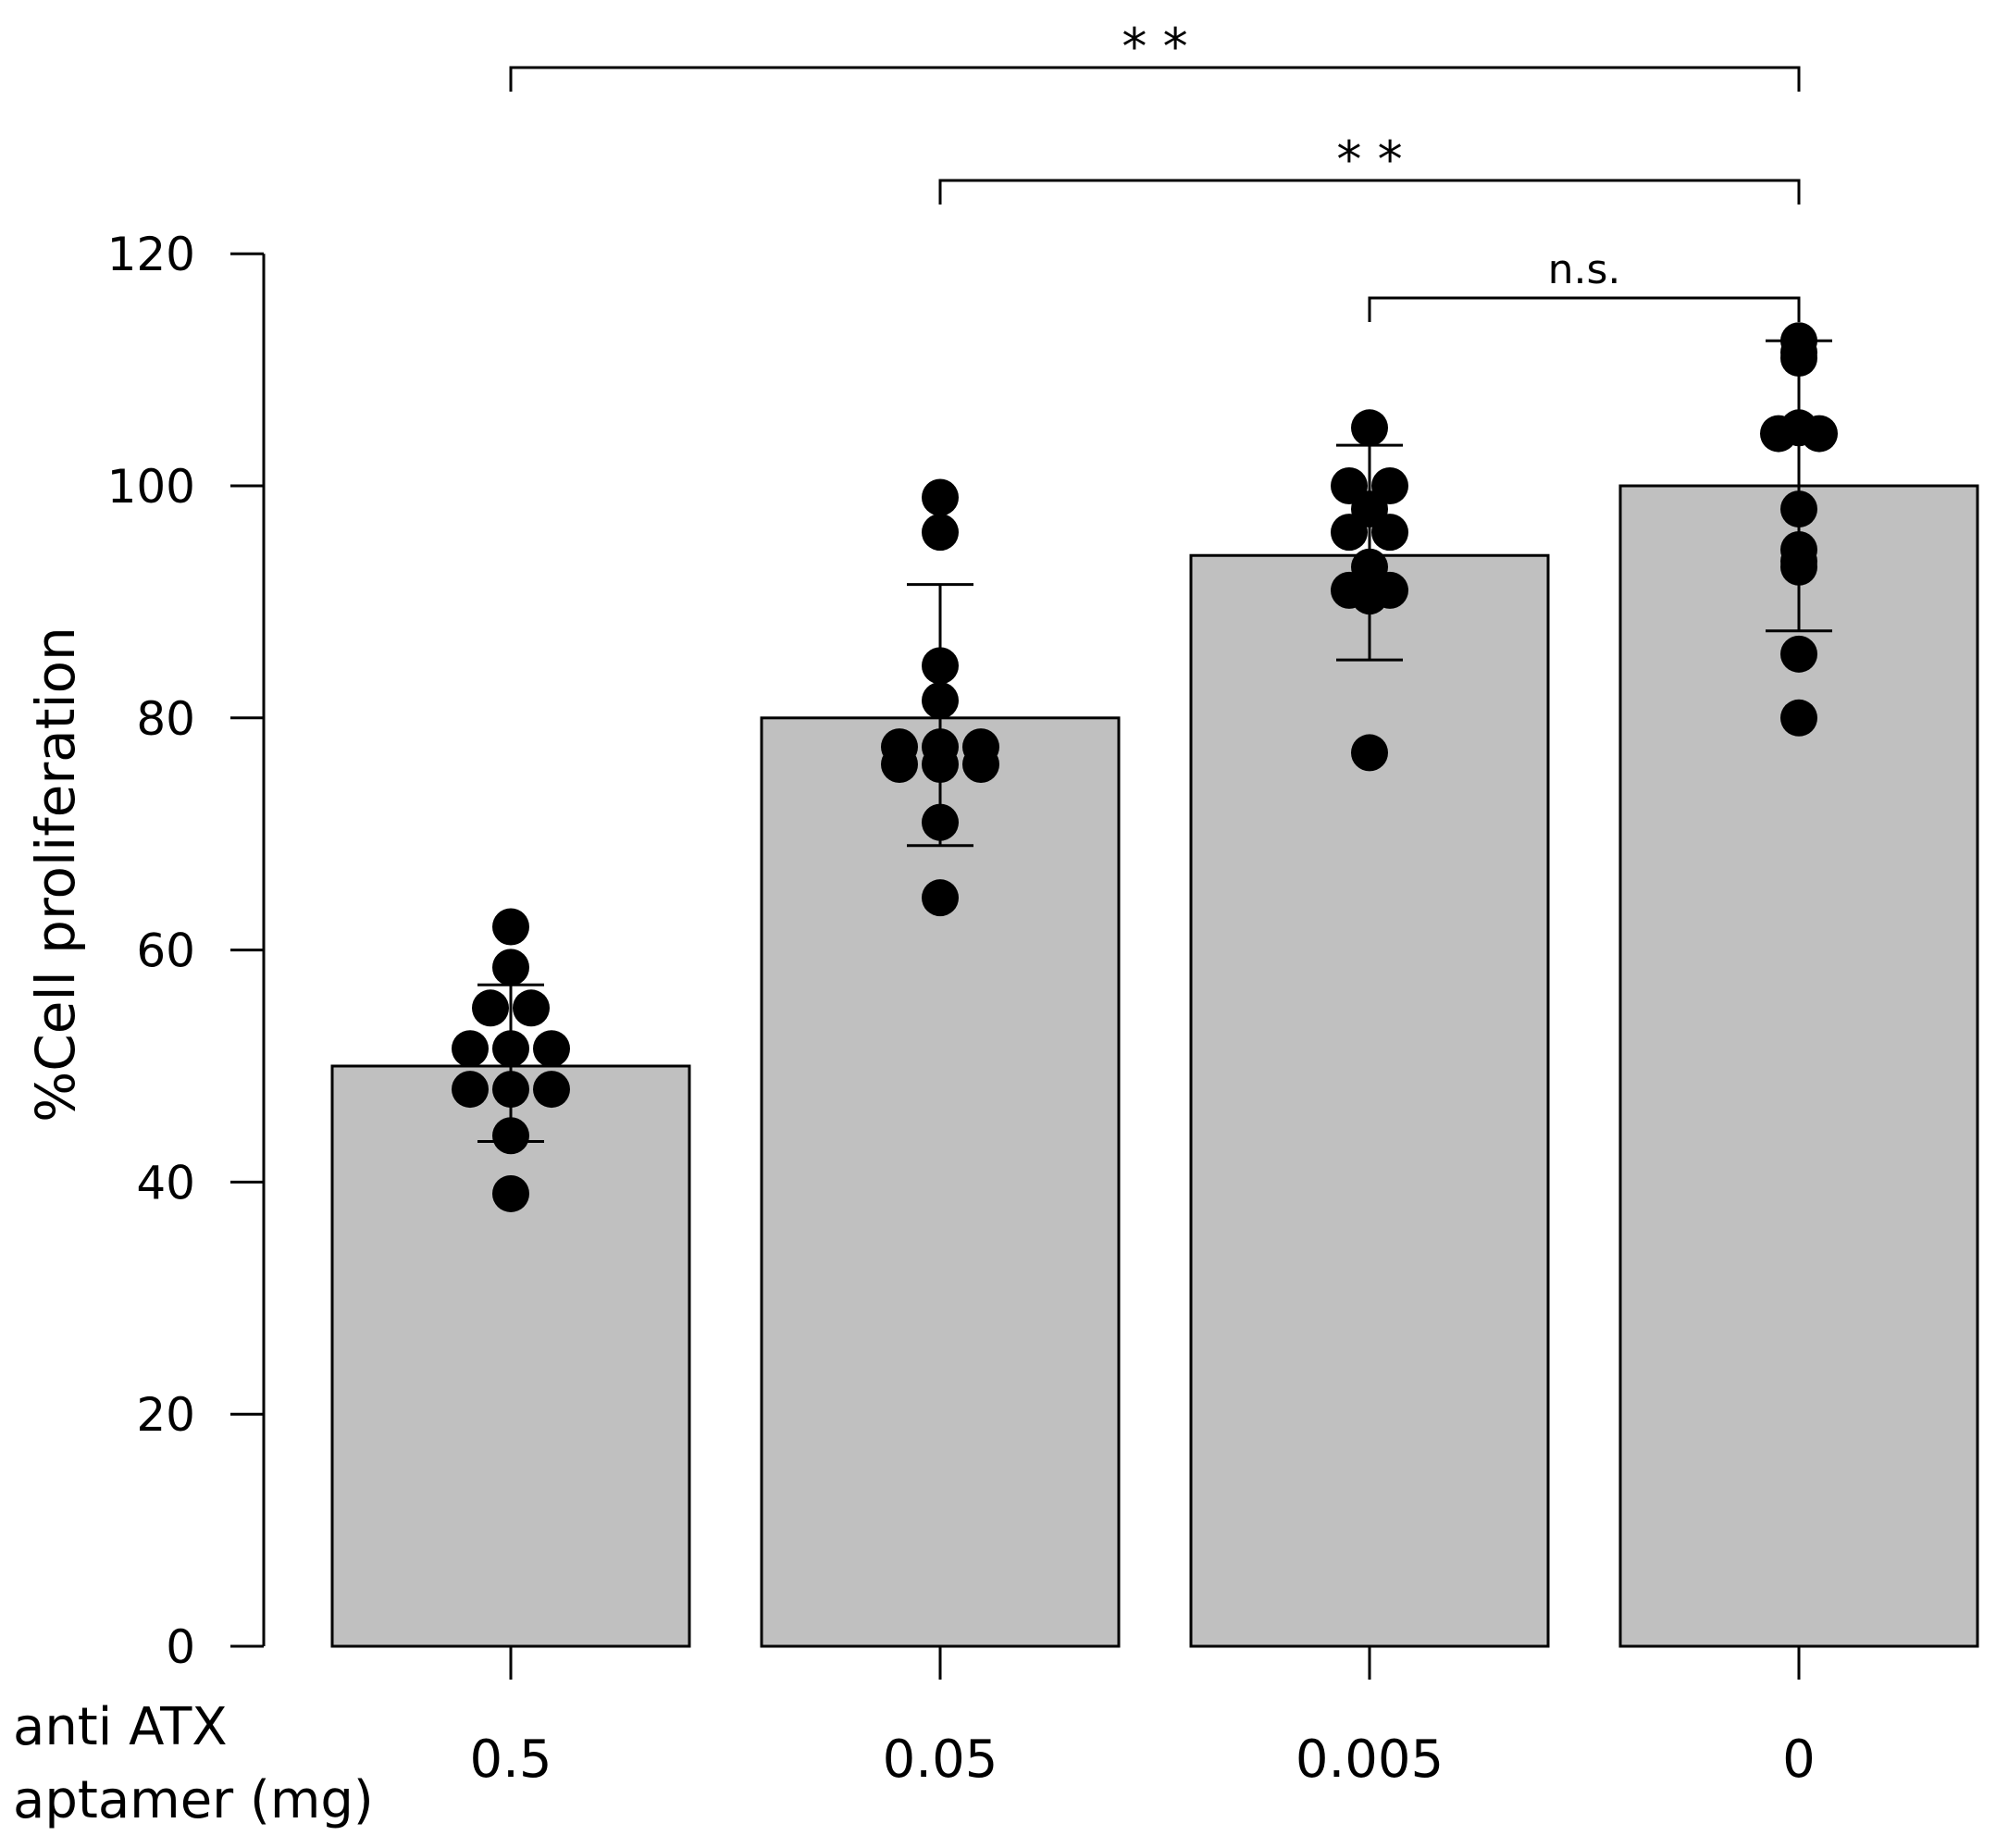 This screenshot has width=1996, height=1848. I want to click on x-tick-label: 0.05, so click(940, 1760).